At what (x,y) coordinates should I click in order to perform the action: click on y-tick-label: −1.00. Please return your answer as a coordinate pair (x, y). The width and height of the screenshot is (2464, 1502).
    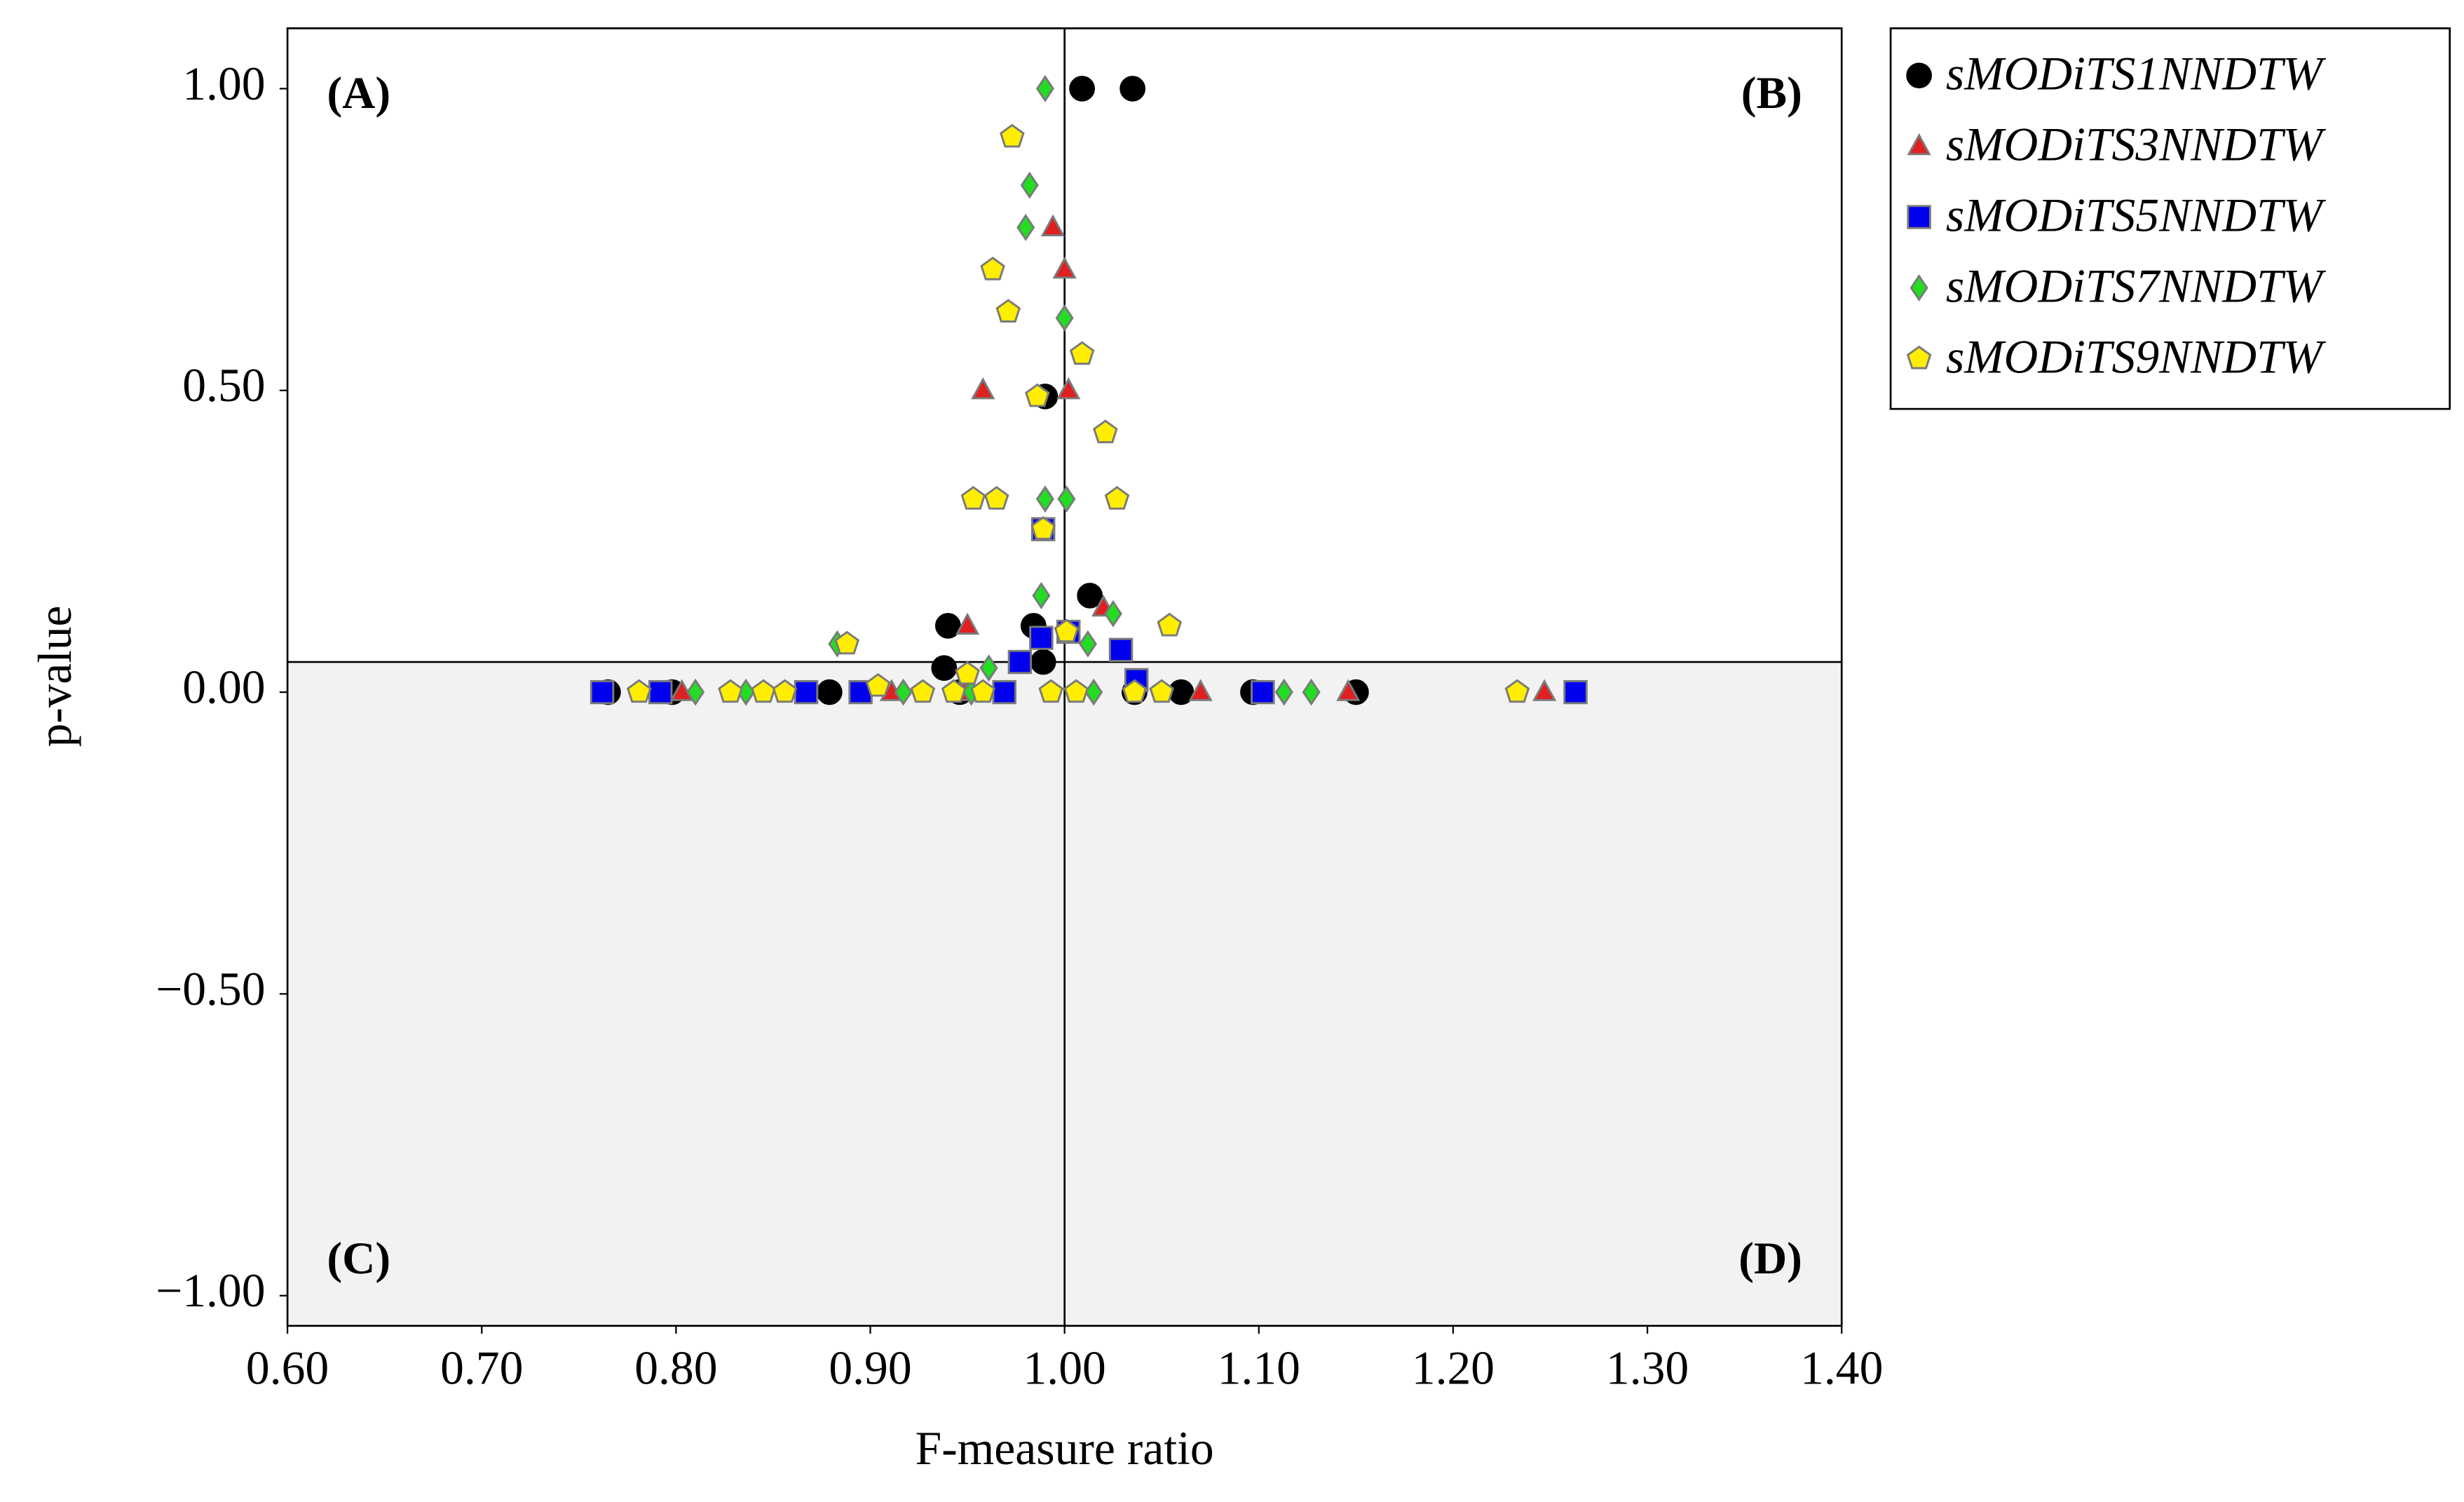
    Looking at the image, I should click on (211, 1290).